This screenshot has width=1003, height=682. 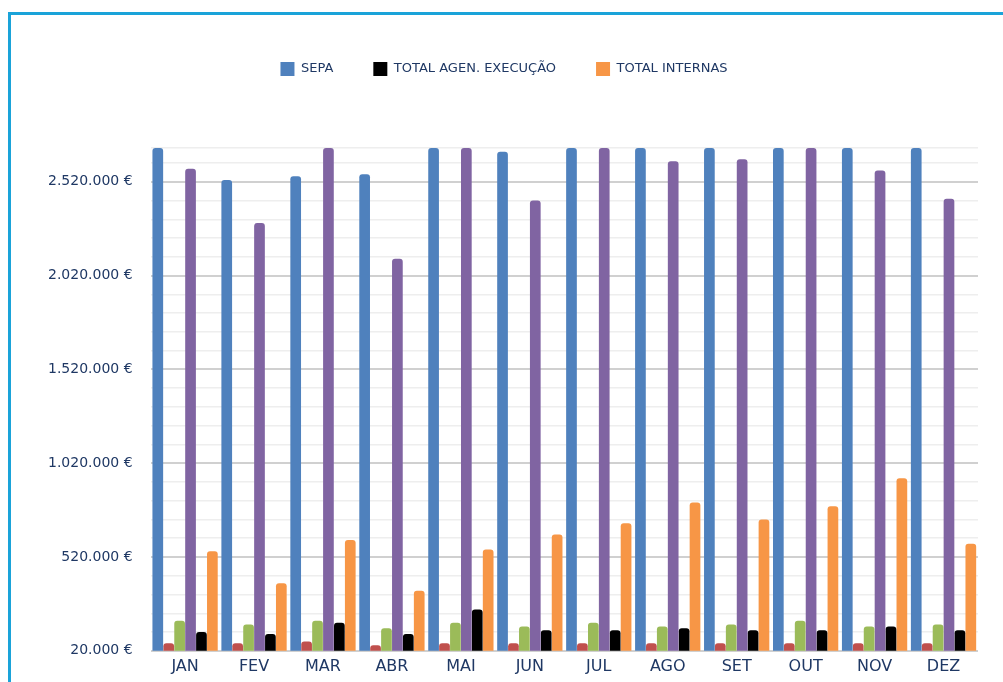 I want to click on y-tick-label: 1.520.000 €, so click(x=90, y=368).